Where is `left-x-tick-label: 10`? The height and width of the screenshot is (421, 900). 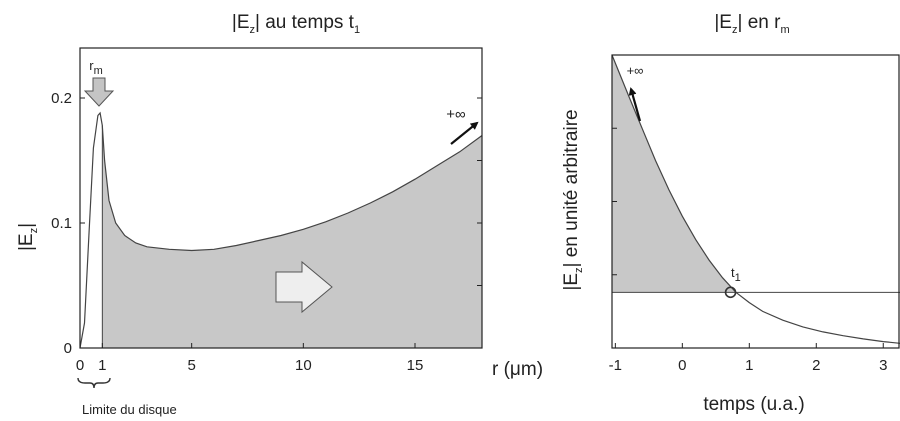 left-x-tick-label: 10 is located at coordinates (303, 365).